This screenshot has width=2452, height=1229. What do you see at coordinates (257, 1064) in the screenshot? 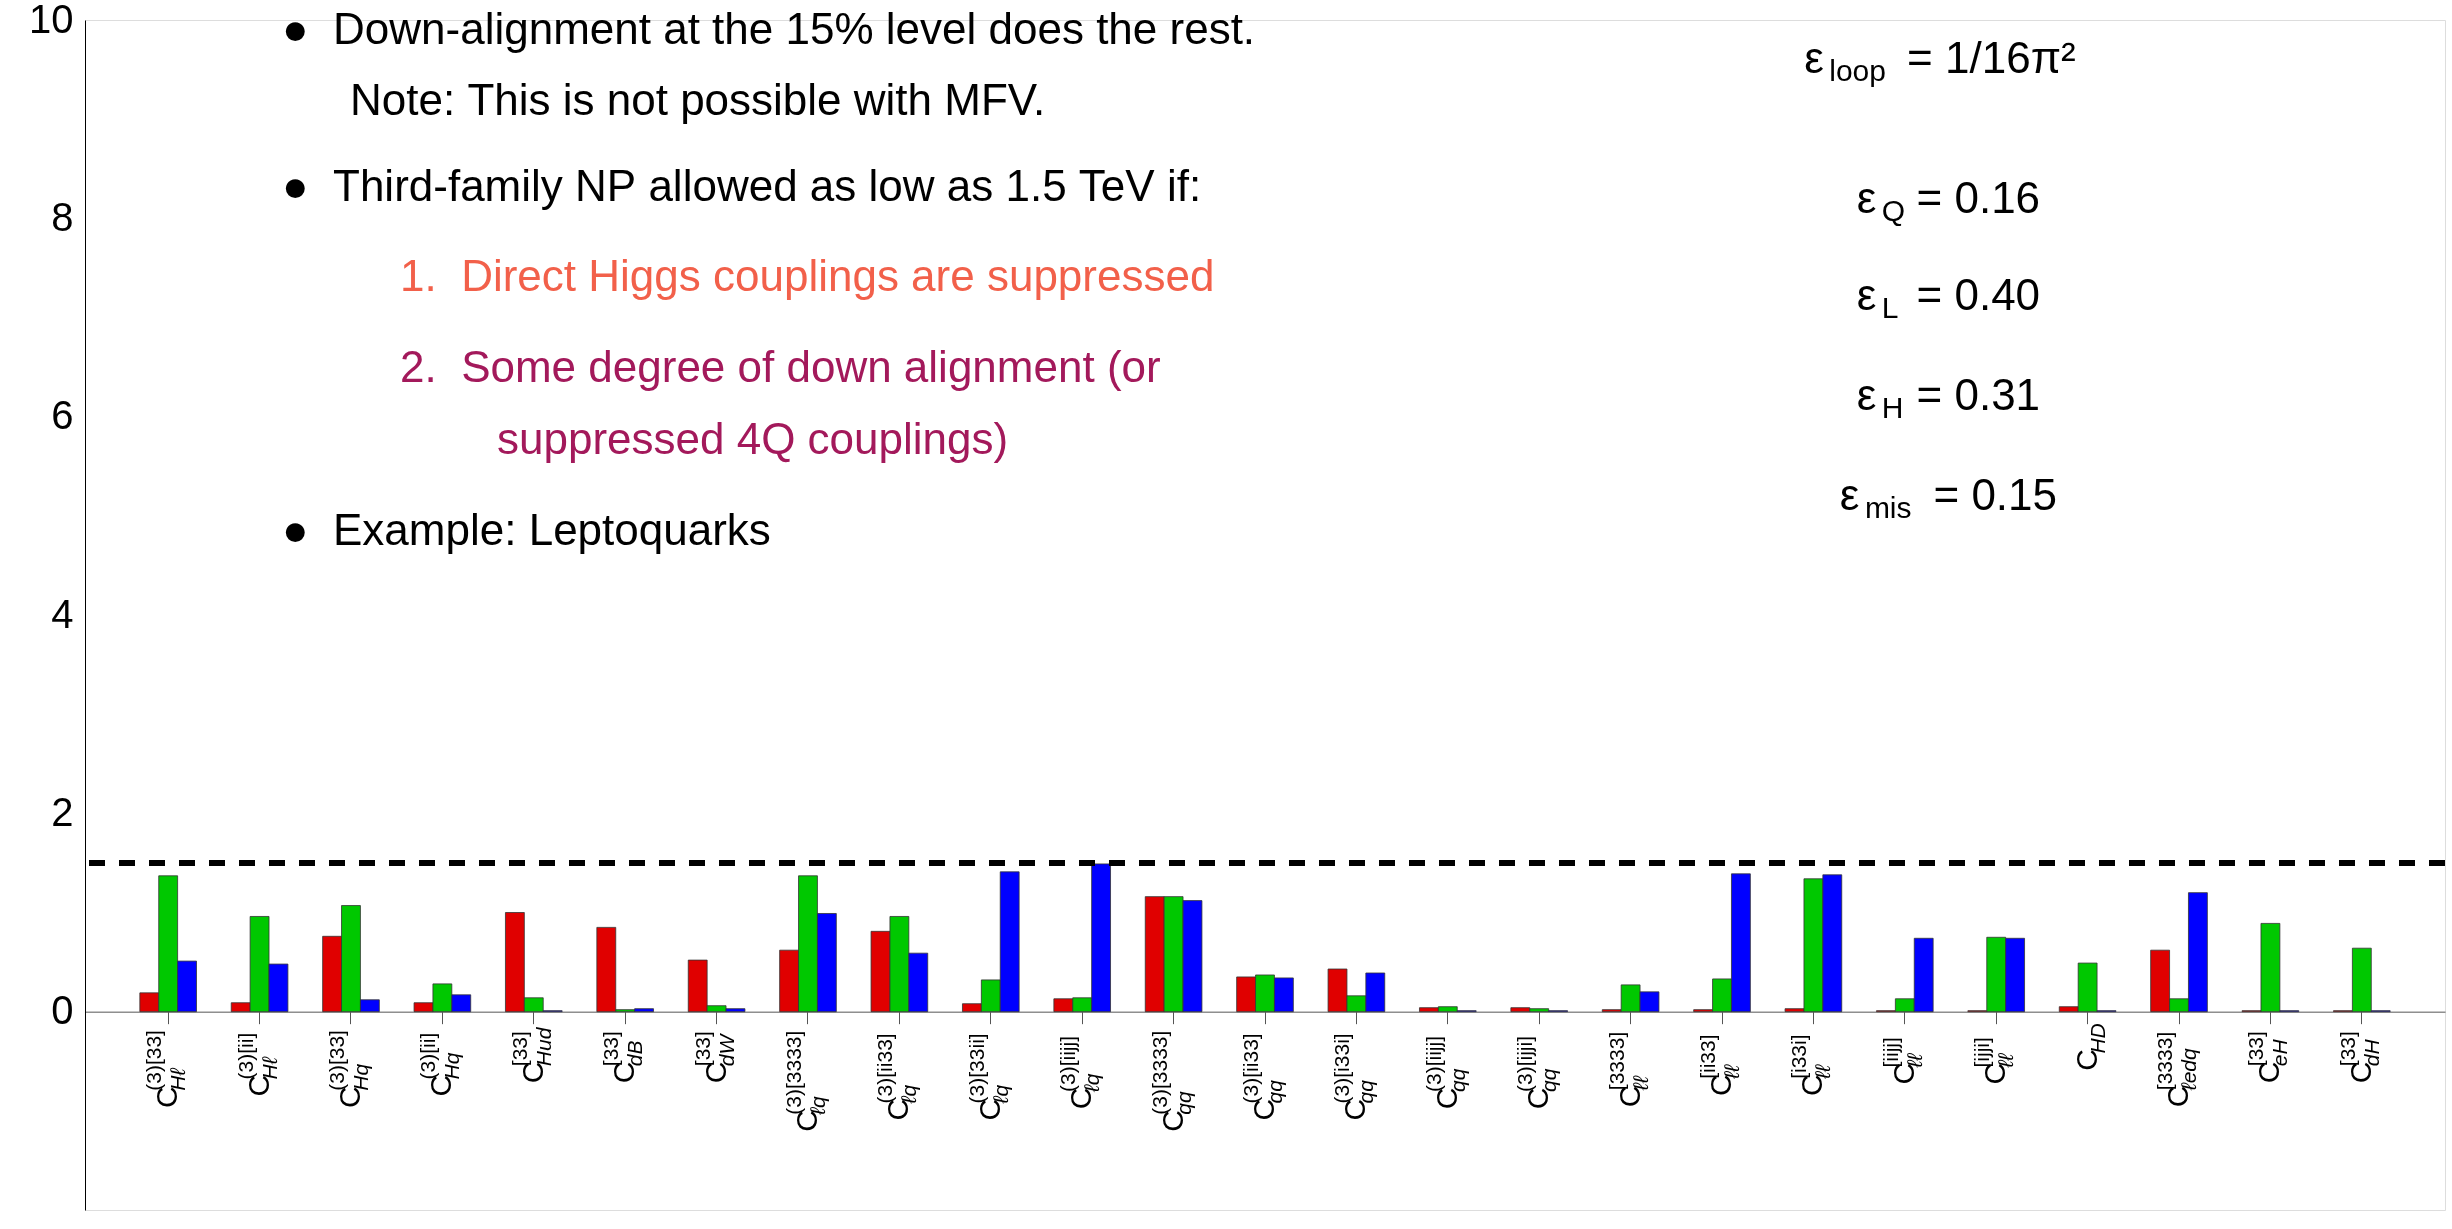
I see `x-tick-label: CHℓ(3)[ii]` at bounding box center [257, 1064].